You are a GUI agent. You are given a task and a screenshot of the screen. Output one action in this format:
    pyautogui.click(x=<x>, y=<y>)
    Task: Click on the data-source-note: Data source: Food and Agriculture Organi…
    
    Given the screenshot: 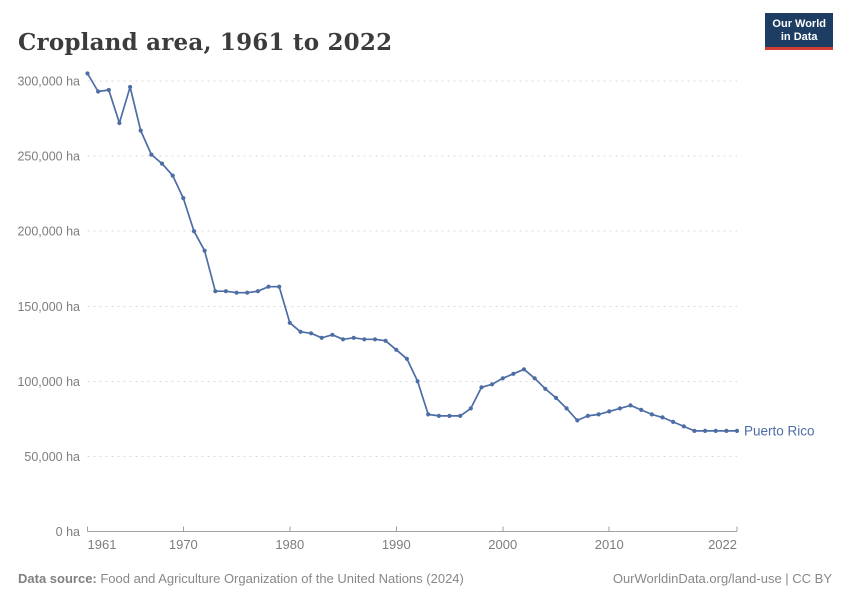 What is the action you would take?
    pyautogui.click(x=241, y=578)
    